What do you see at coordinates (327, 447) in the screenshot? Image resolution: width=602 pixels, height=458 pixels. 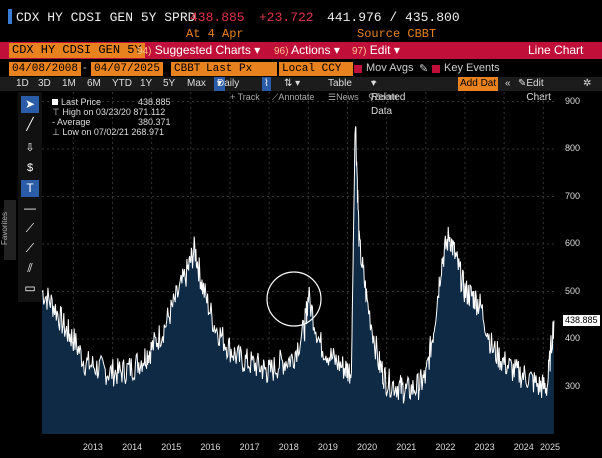 I see `x-tick-label: 2019` at bounding box center [327, 447].